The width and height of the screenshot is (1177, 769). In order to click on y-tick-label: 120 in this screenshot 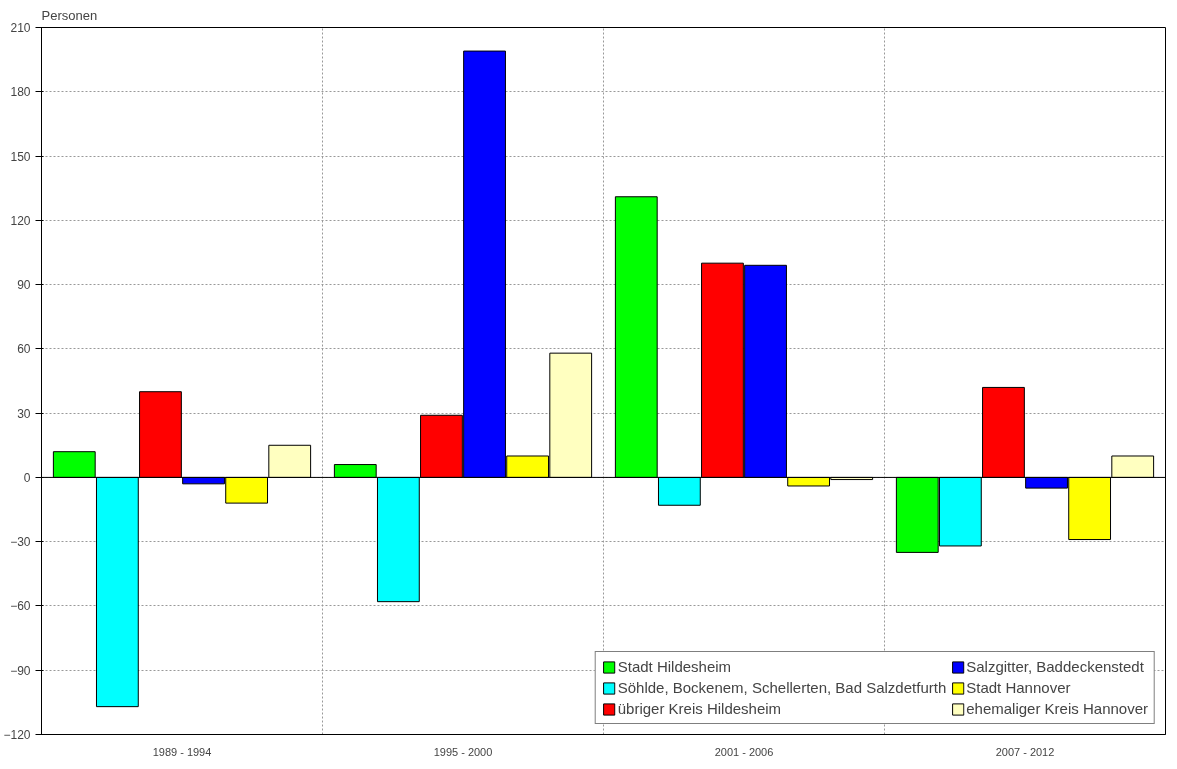, I will do `click(20, 220)`.